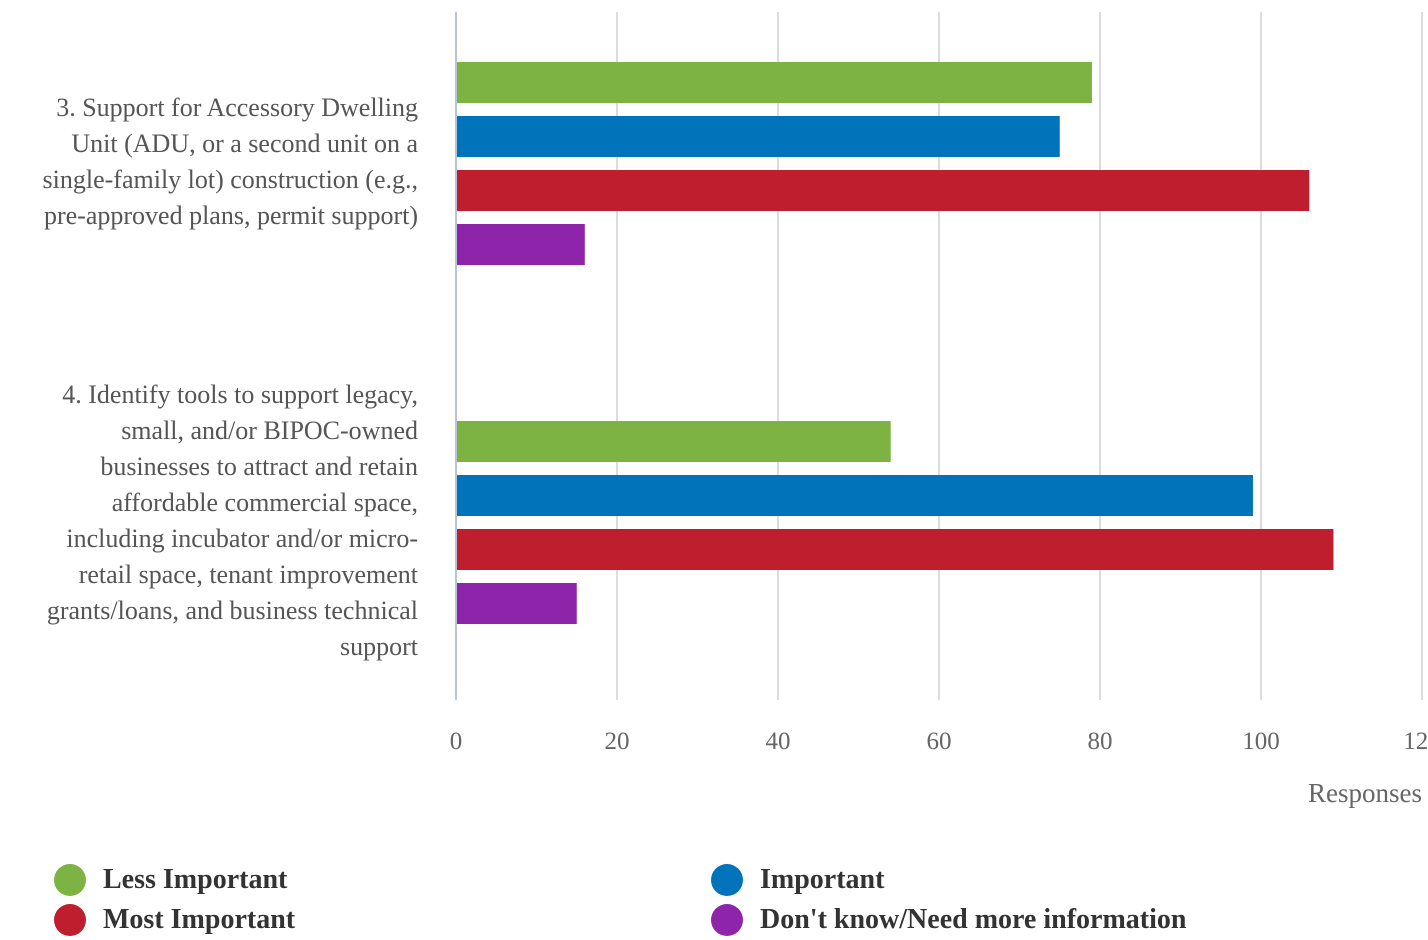 This screenshot has height=940, width=1428. I want to click on x-tick-label: 80, so click(1100, 741).